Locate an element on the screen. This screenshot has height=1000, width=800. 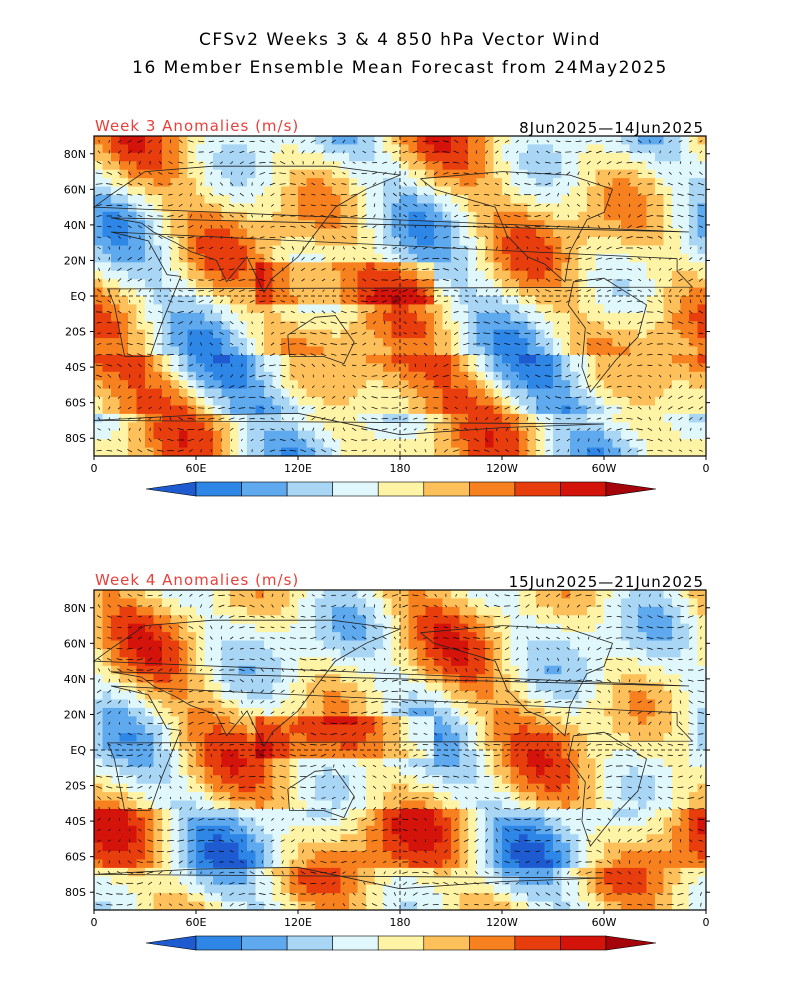
chart-title-line1: CFSv2 Weeks 3 & 4 850 hPa Vector Wind is located at coordinates (400, 40).